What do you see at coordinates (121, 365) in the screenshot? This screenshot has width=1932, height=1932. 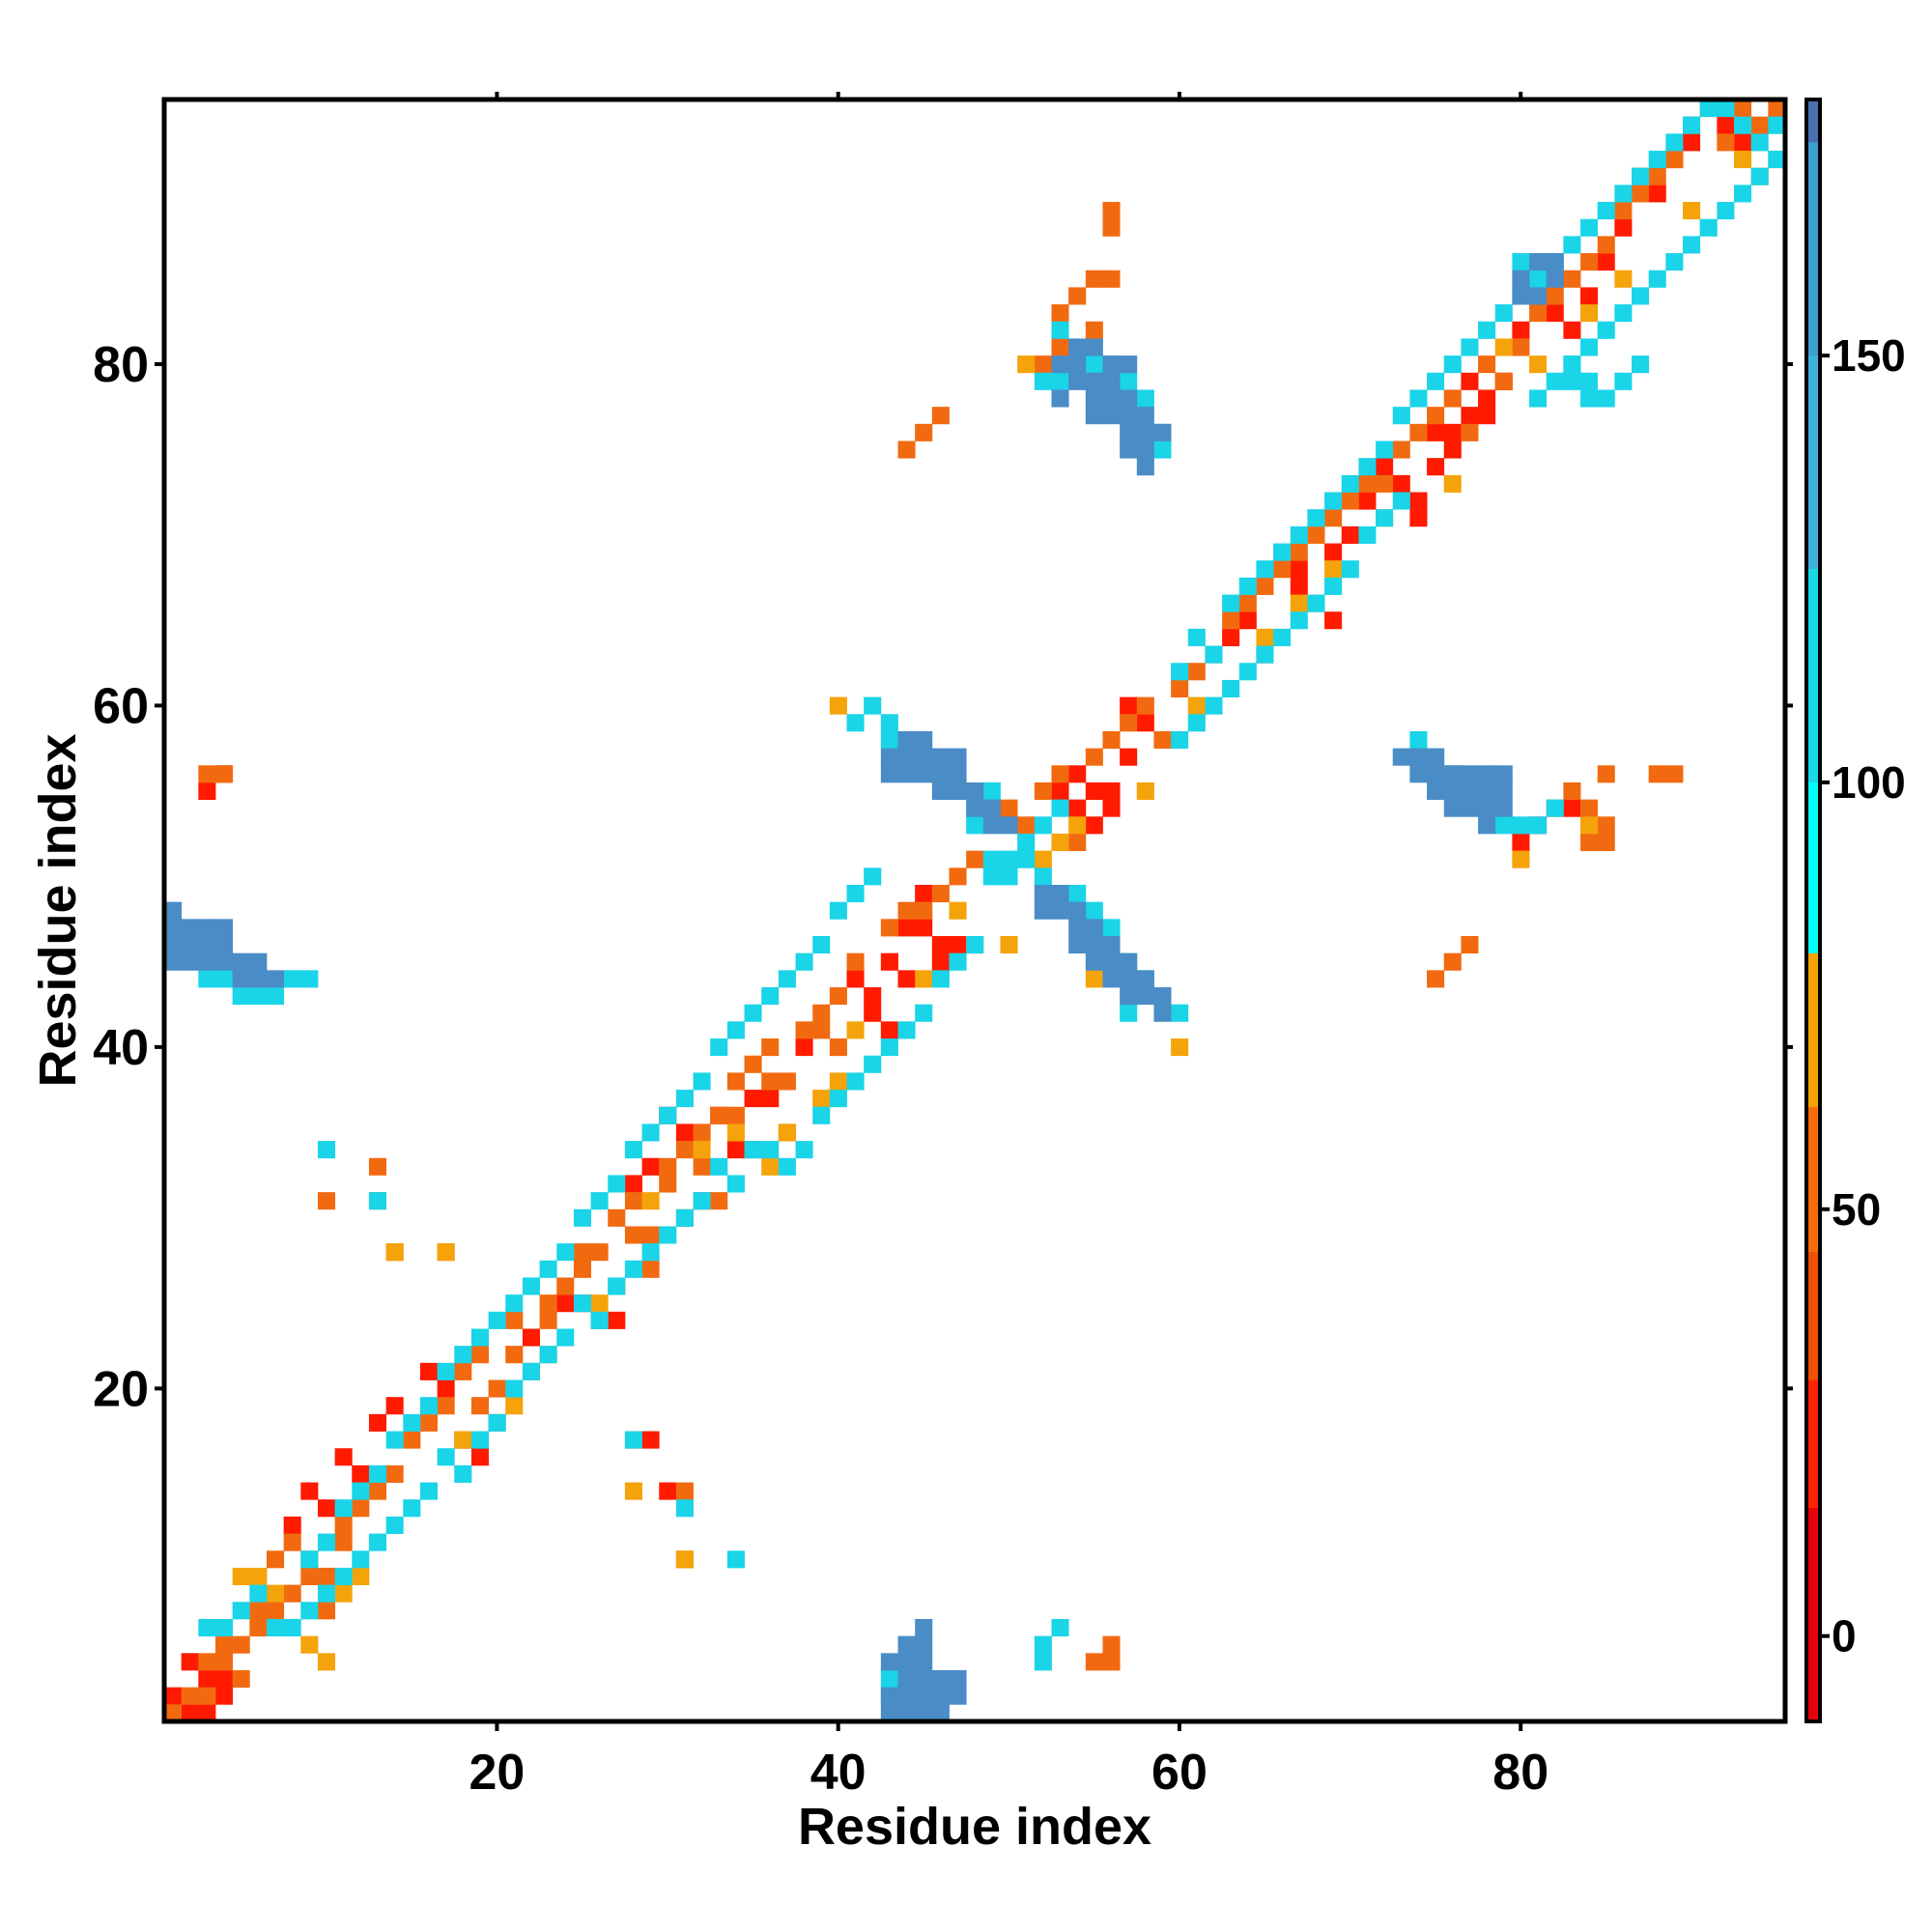 I see `y-tick-label: 80` at bounding box center [121, 365].